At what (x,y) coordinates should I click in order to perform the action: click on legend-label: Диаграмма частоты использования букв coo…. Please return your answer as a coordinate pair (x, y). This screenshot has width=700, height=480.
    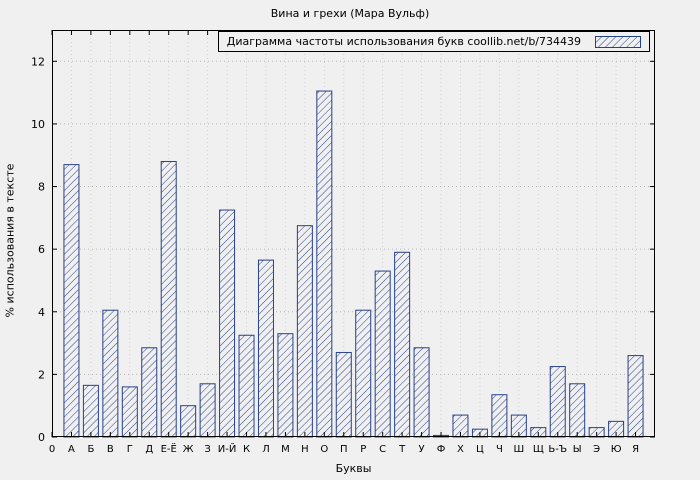
    Looking at the image, I should click on (403, 41).